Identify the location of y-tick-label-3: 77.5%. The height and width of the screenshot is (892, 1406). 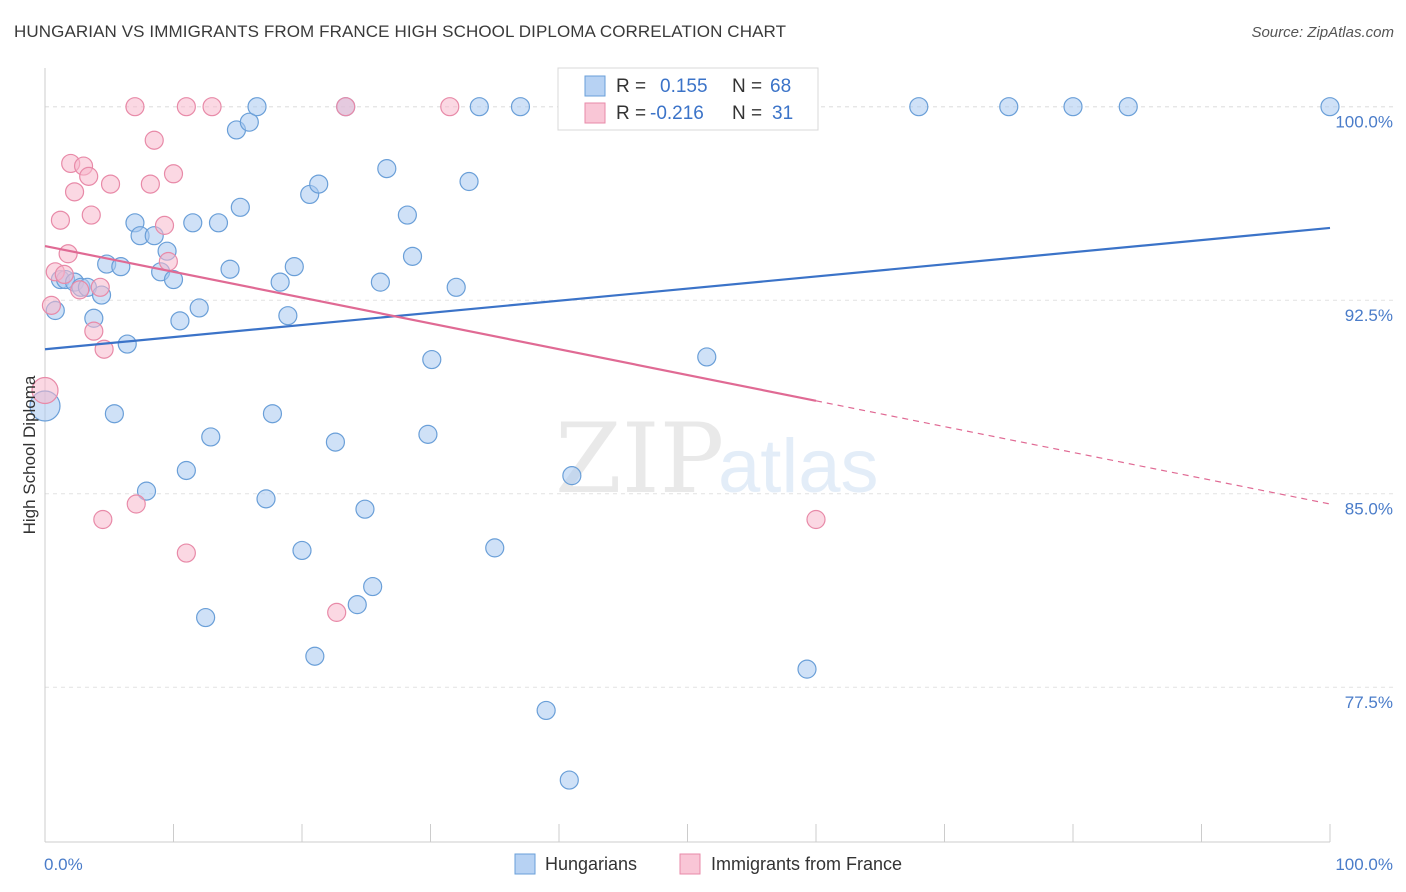
(1369, 702).